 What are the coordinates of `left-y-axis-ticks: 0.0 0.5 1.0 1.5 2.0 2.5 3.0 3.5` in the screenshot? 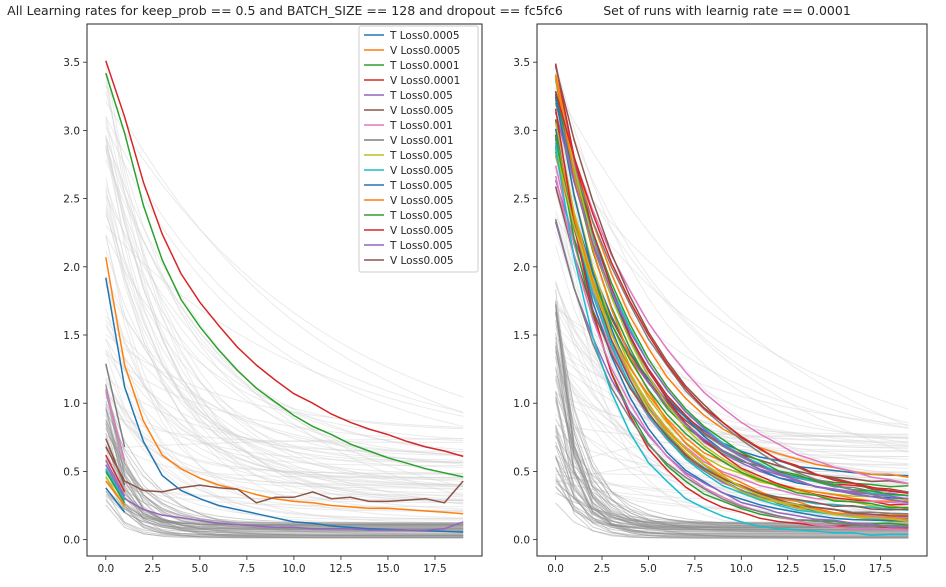 It's located at (75, 302).